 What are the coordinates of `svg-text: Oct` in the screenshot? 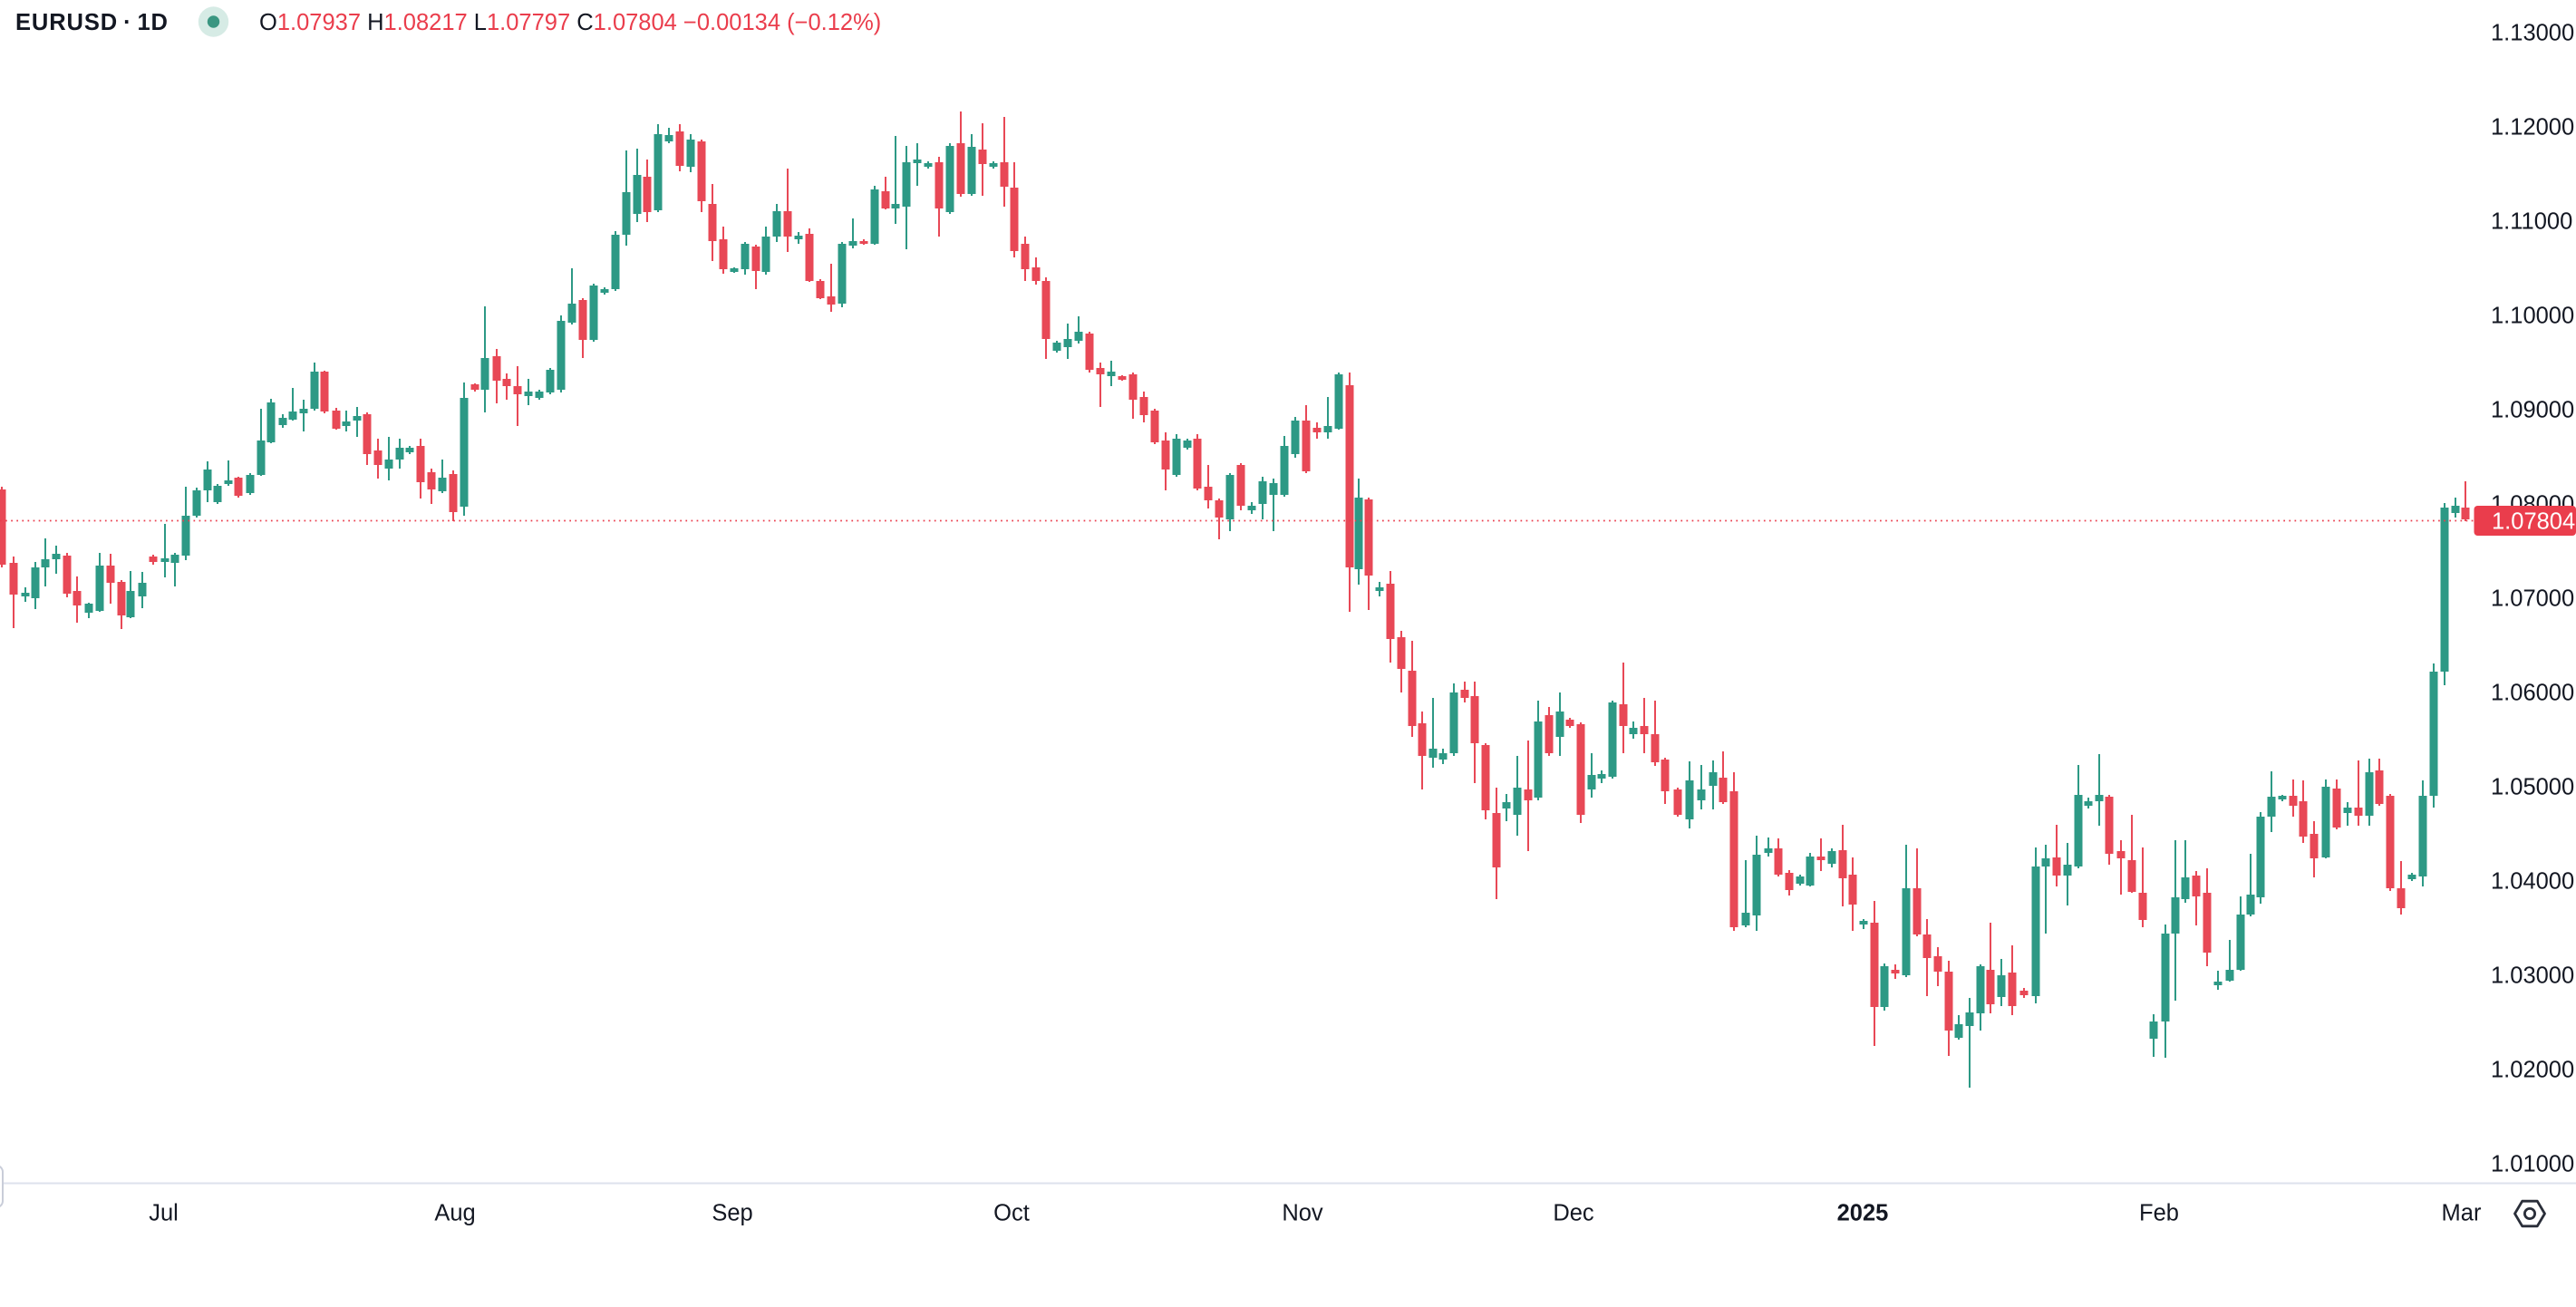 It's located at (1011, 1213).